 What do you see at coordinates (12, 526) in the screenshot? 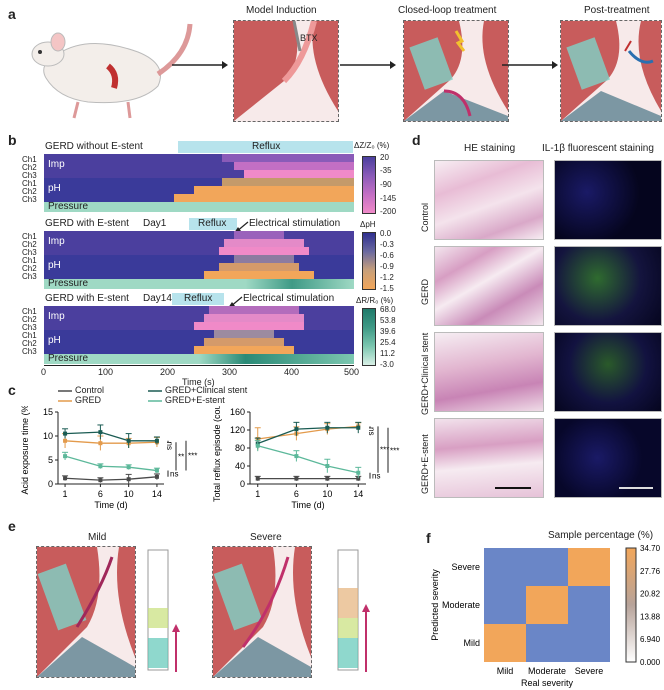
I see `panel-label-e: e` at bounding box center [12, 526].